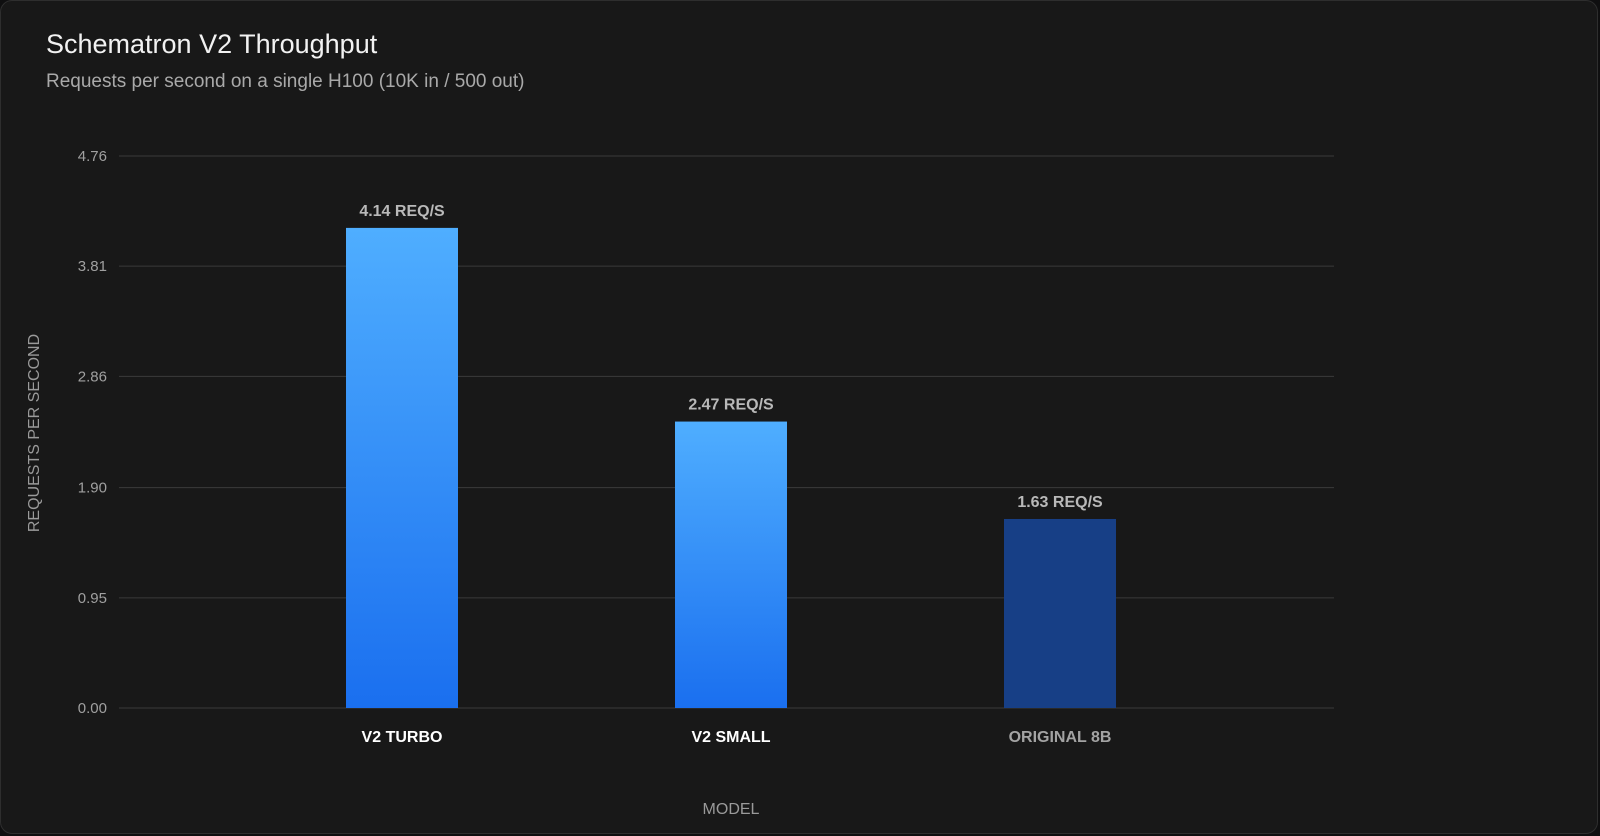 The height and width of the screenshot is (836, 1600). Describe the element at coordinates (34, 433) in the screenshot. I see `y-axis-title: REQUESTS PER SECOND` at that location.